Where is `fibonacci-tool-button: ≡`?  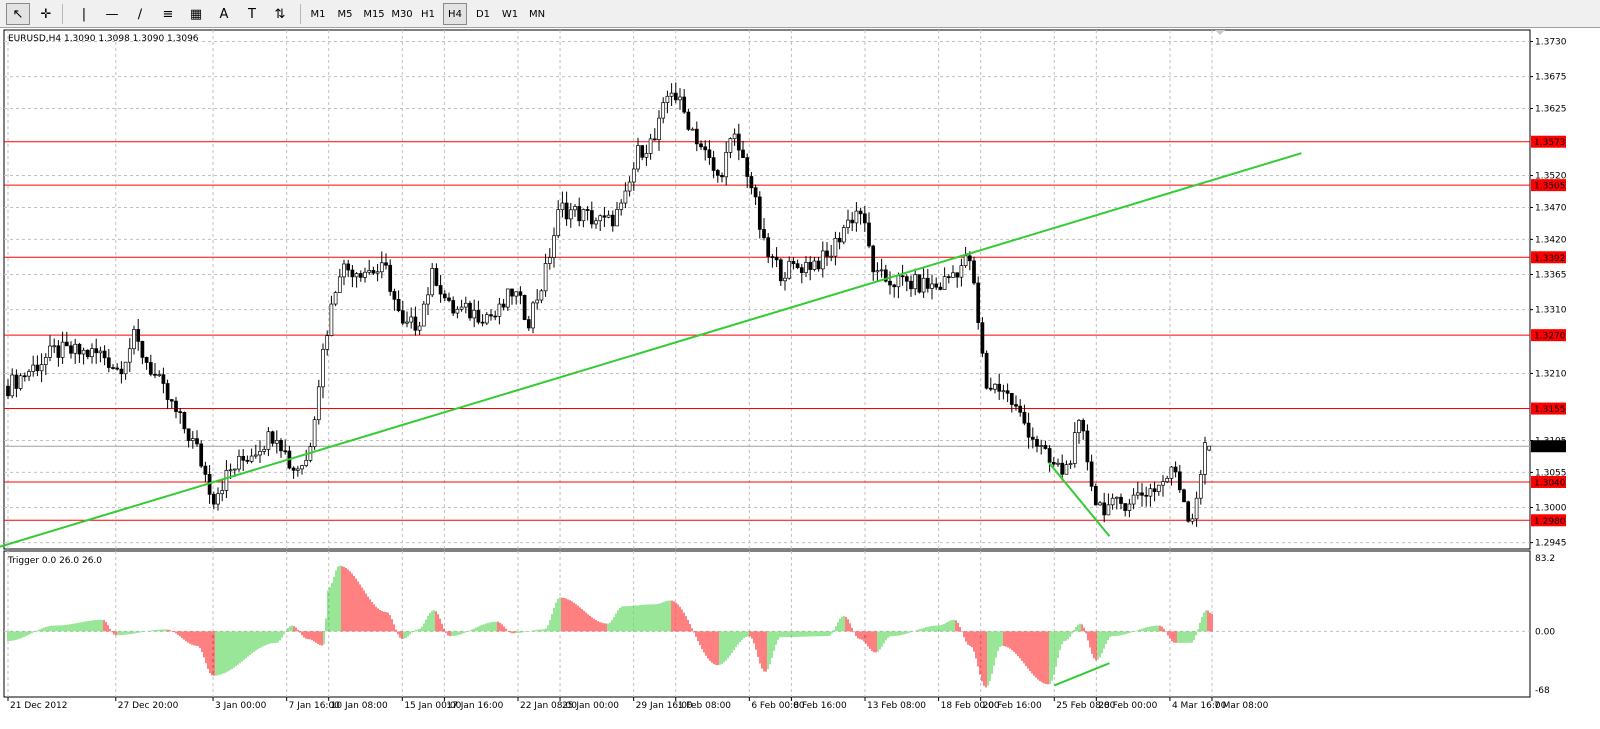 fibonacci-tool-button: ≡ is located at coordinates (168, 14).